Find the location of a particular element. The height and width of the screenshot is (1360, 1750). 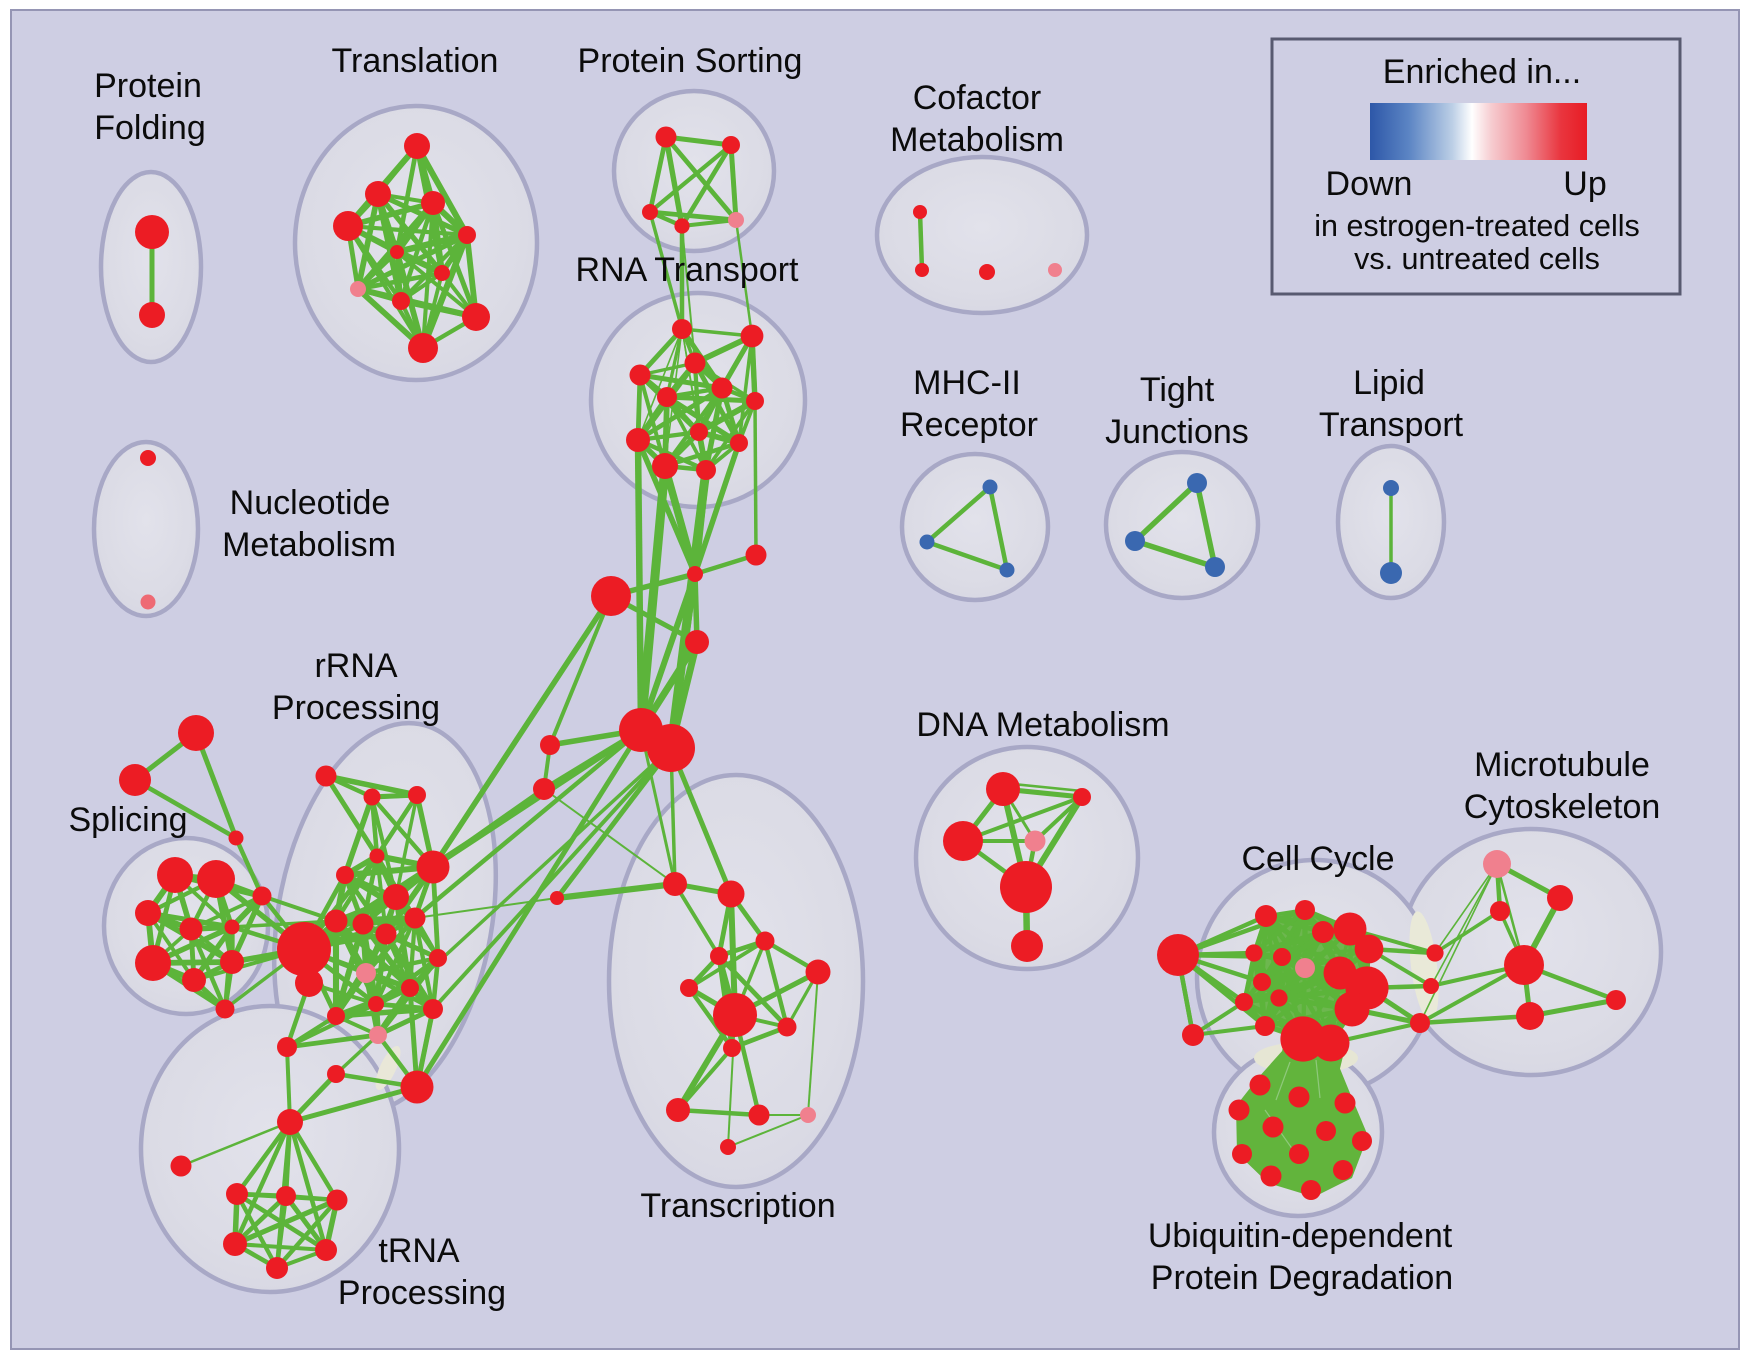

svg-text: Transcription is located at coordinates (737, 1206).